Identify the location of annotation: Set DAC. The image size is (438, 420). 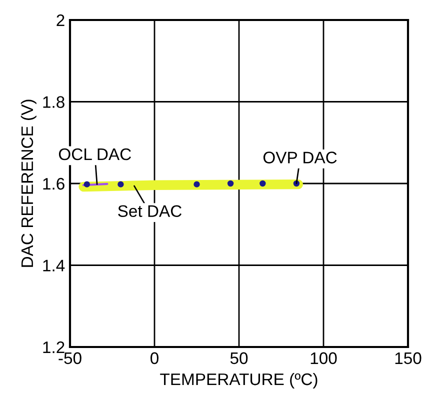
(150, 211).